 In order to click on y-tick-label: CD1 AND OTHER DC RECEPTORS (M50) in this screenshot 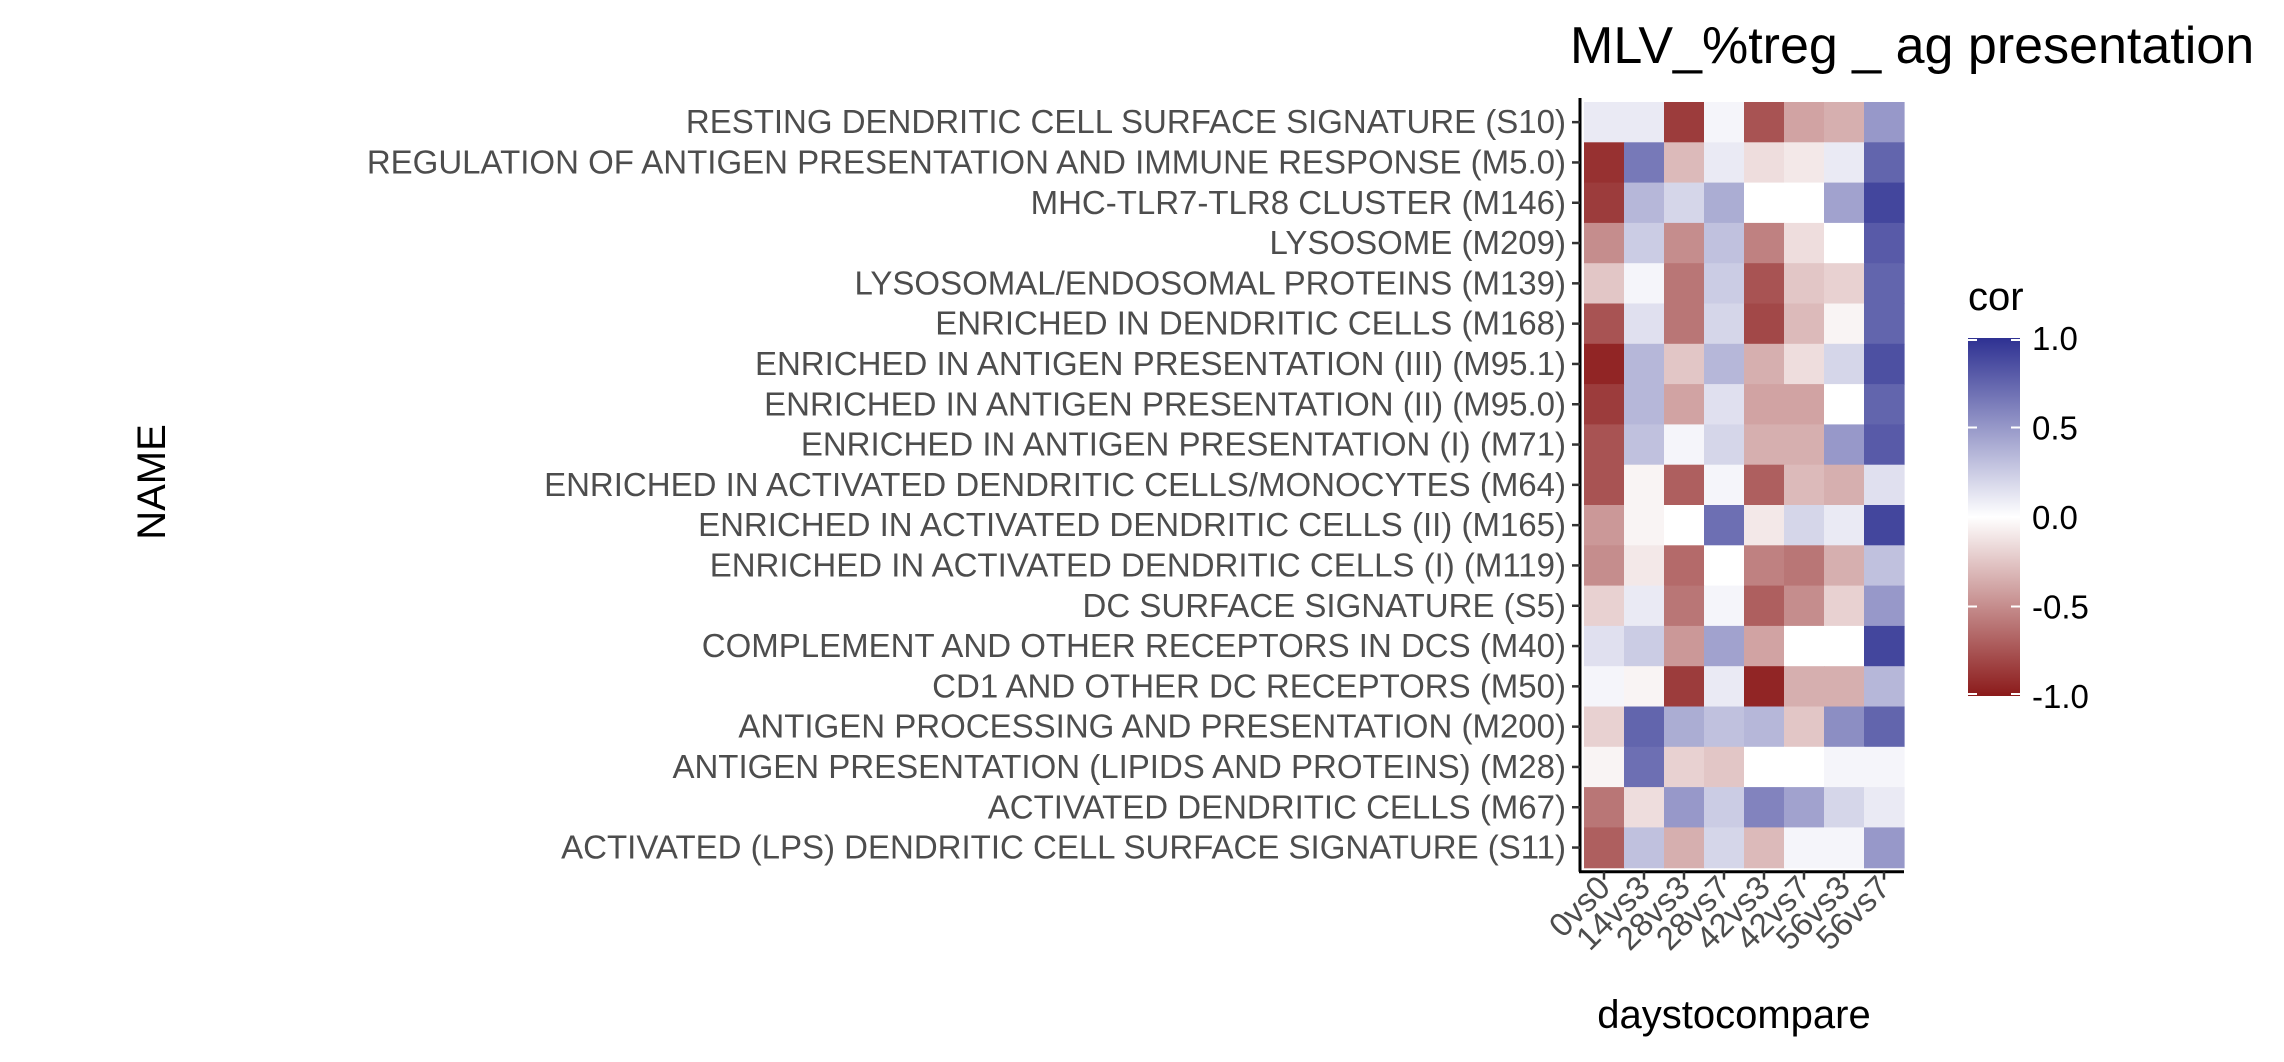, I will do `click(1249, 685)`.